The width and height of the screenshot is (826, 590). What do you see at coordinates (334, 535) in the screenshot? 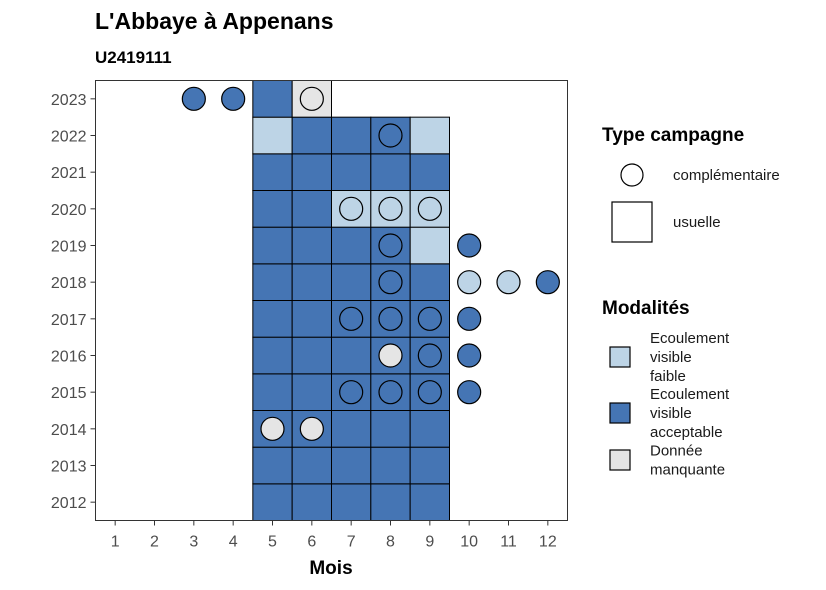
I see `x-axis: 1 2 3 4 5 6 7 8 9 10 11 12` at bounding box center [334, 535].